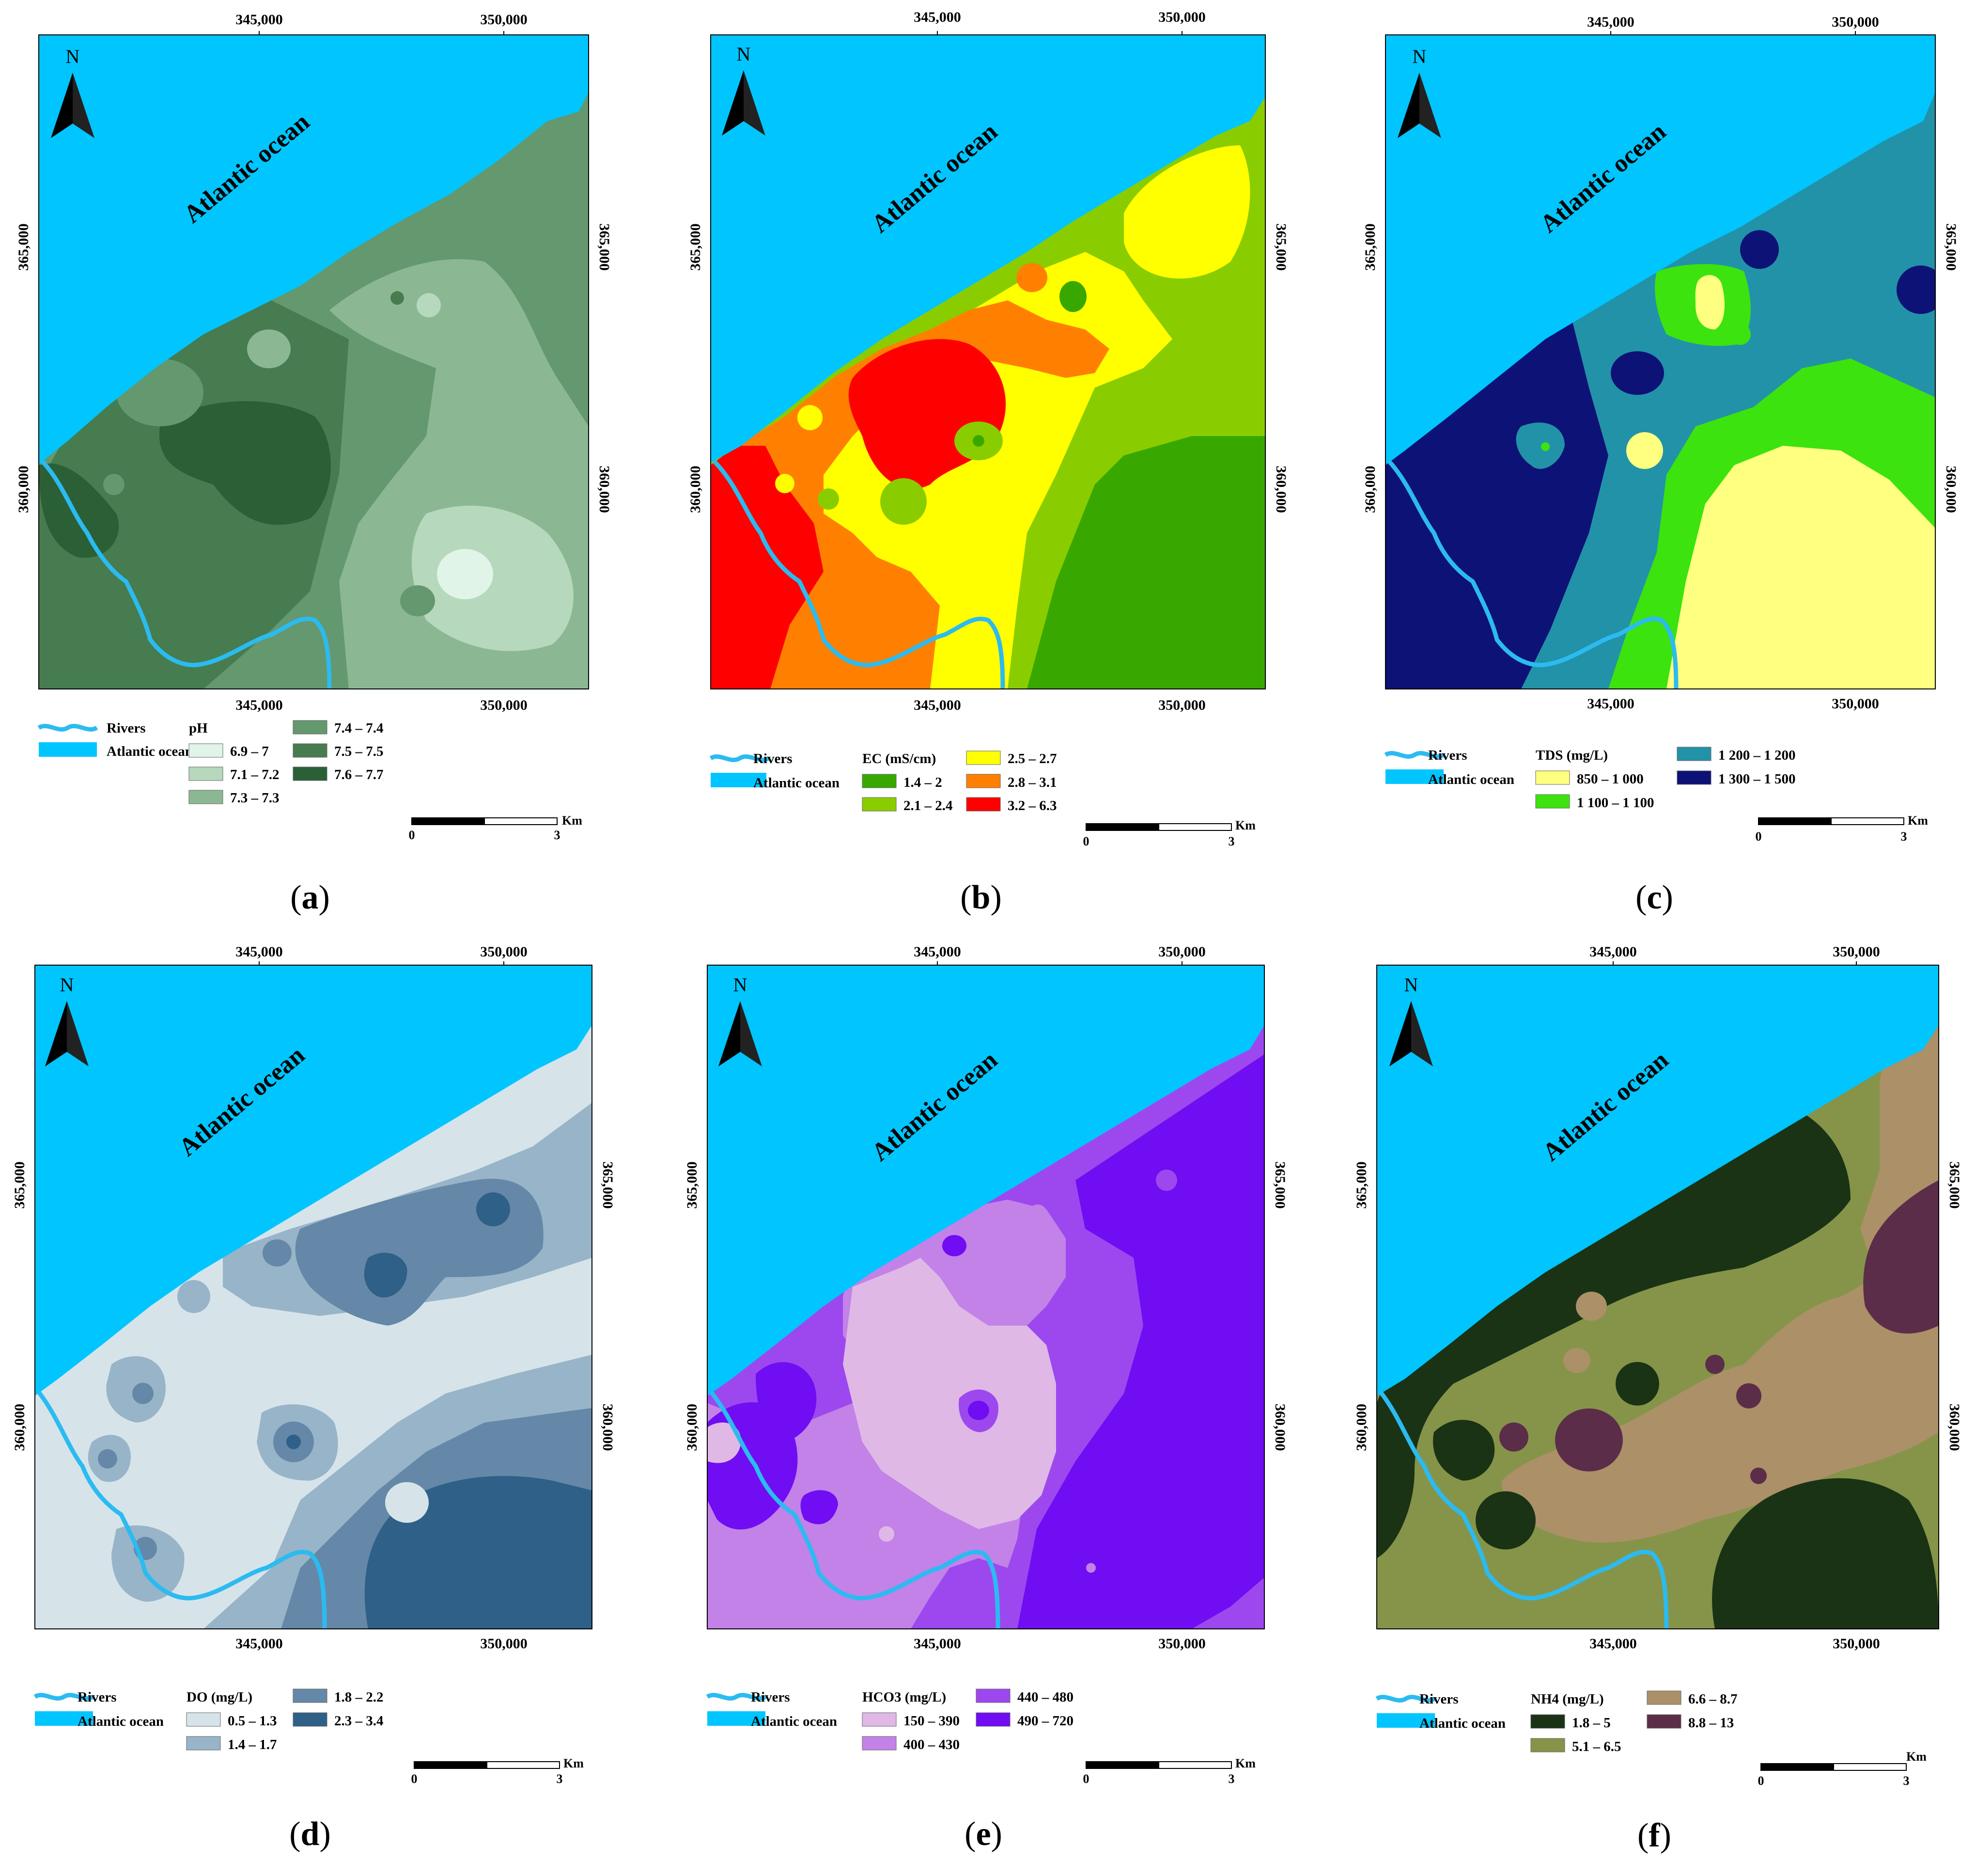 Image resolution: width=1976 pixels, height=1876 pixels. Describe the element at coordinates (1713, 1699) in the screenshot. I see `legend-label-3: 6.6 – 8.7` at that location.